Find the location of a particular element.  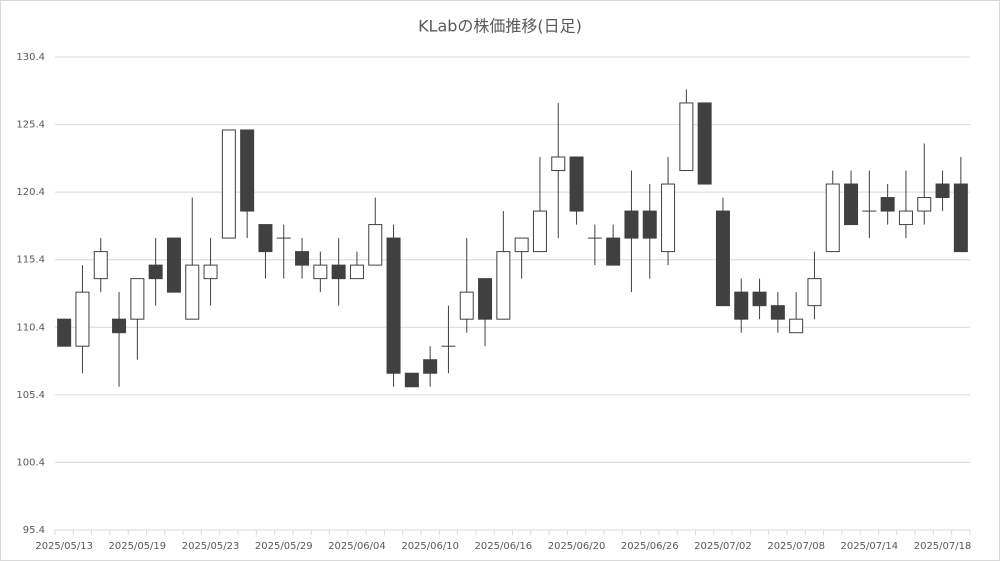

x-tick-label: 2025/06/04 is located at coordinates (357, 546).